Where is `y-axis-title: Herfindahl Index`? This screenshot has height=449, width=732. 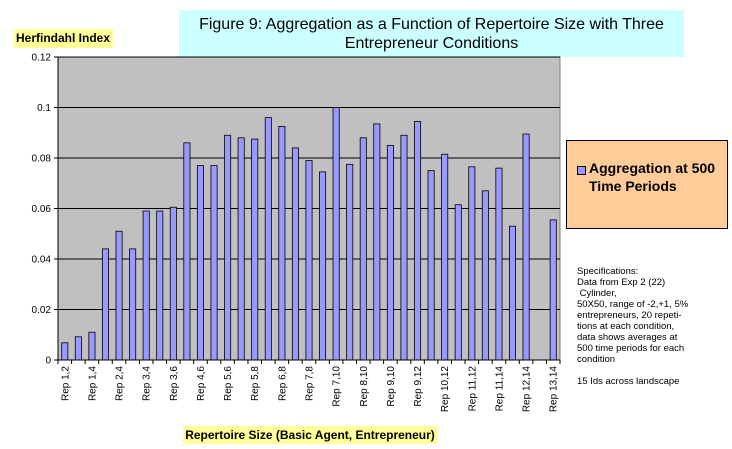 y-axis-title: Herfindahl Index is located at coordinates (63, 38).